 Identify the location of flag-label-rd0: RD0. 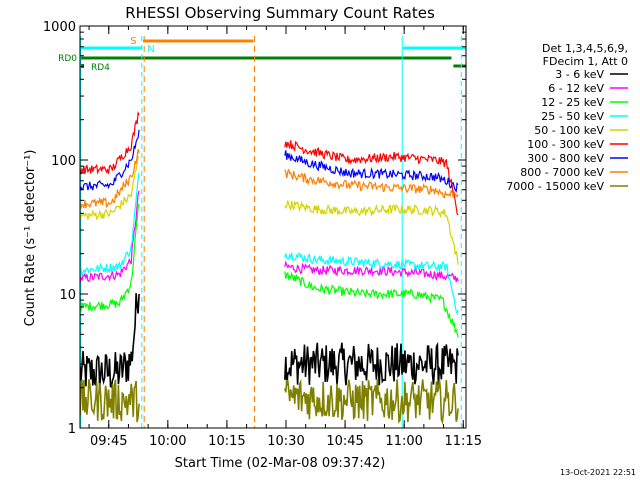
(67, 59).